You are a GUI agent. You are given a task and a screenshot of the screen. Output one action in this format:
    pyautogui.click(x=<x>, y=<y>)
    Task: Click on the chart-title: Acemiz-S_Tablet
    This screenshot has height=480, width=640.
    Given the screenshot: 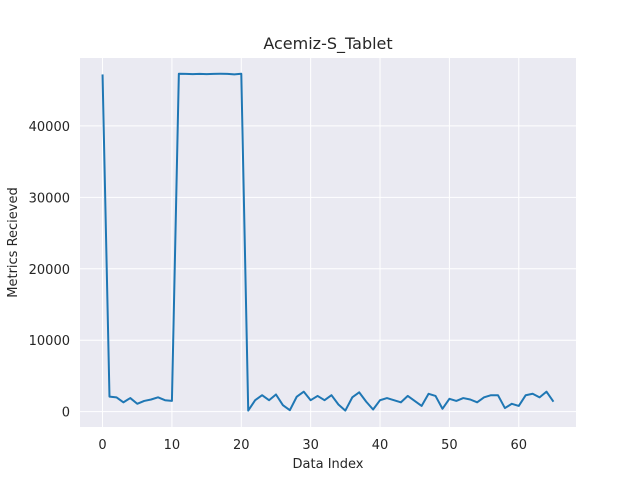 What is the action you would take?
    pyautogui.click(x=327, y=44)
    